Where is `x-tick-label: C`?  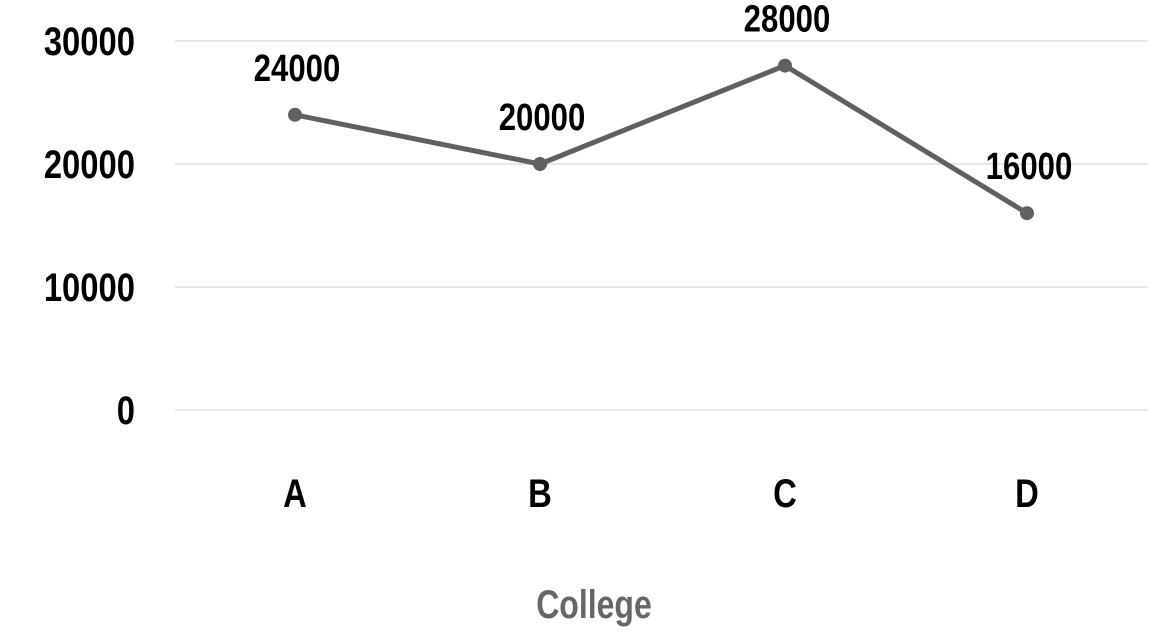
x-tick-label: C is located at coordinates (785, 493).